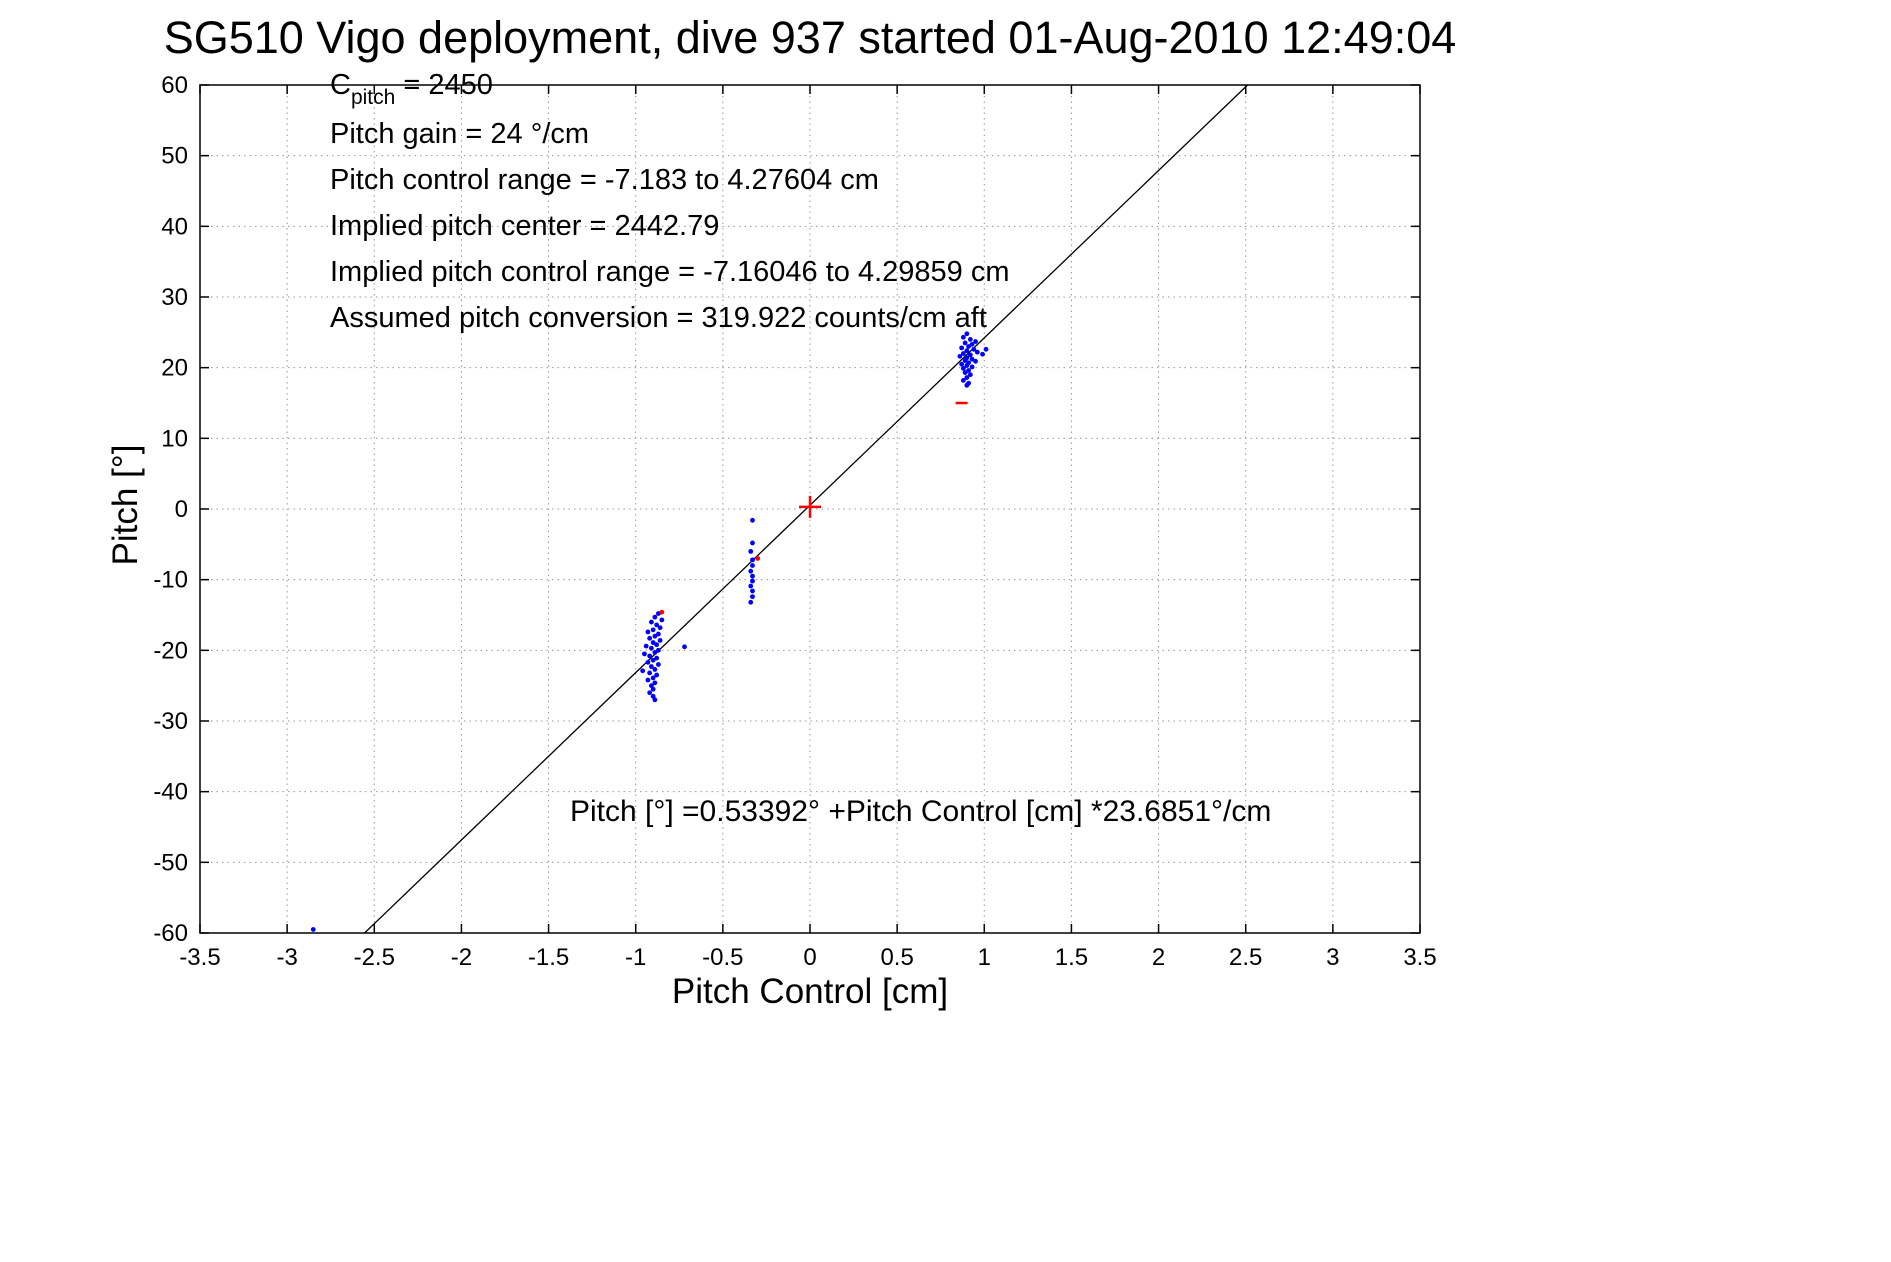 This screenshot has height=1262, width=1891. I want to click on x-axis-label: Pitch Control [cm], so click(810, 991).